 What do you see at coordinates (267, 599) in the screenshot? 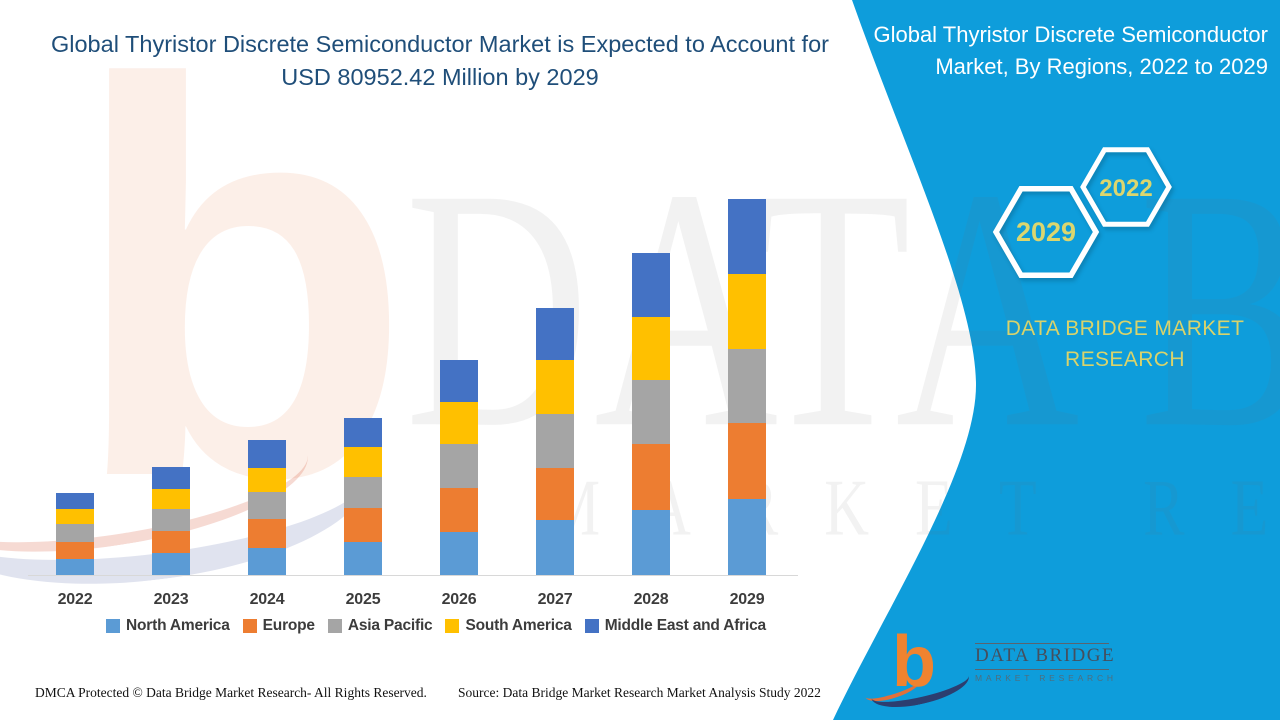
I see `x-axis-label-2024: 2024` at bounding box center [267, 599].